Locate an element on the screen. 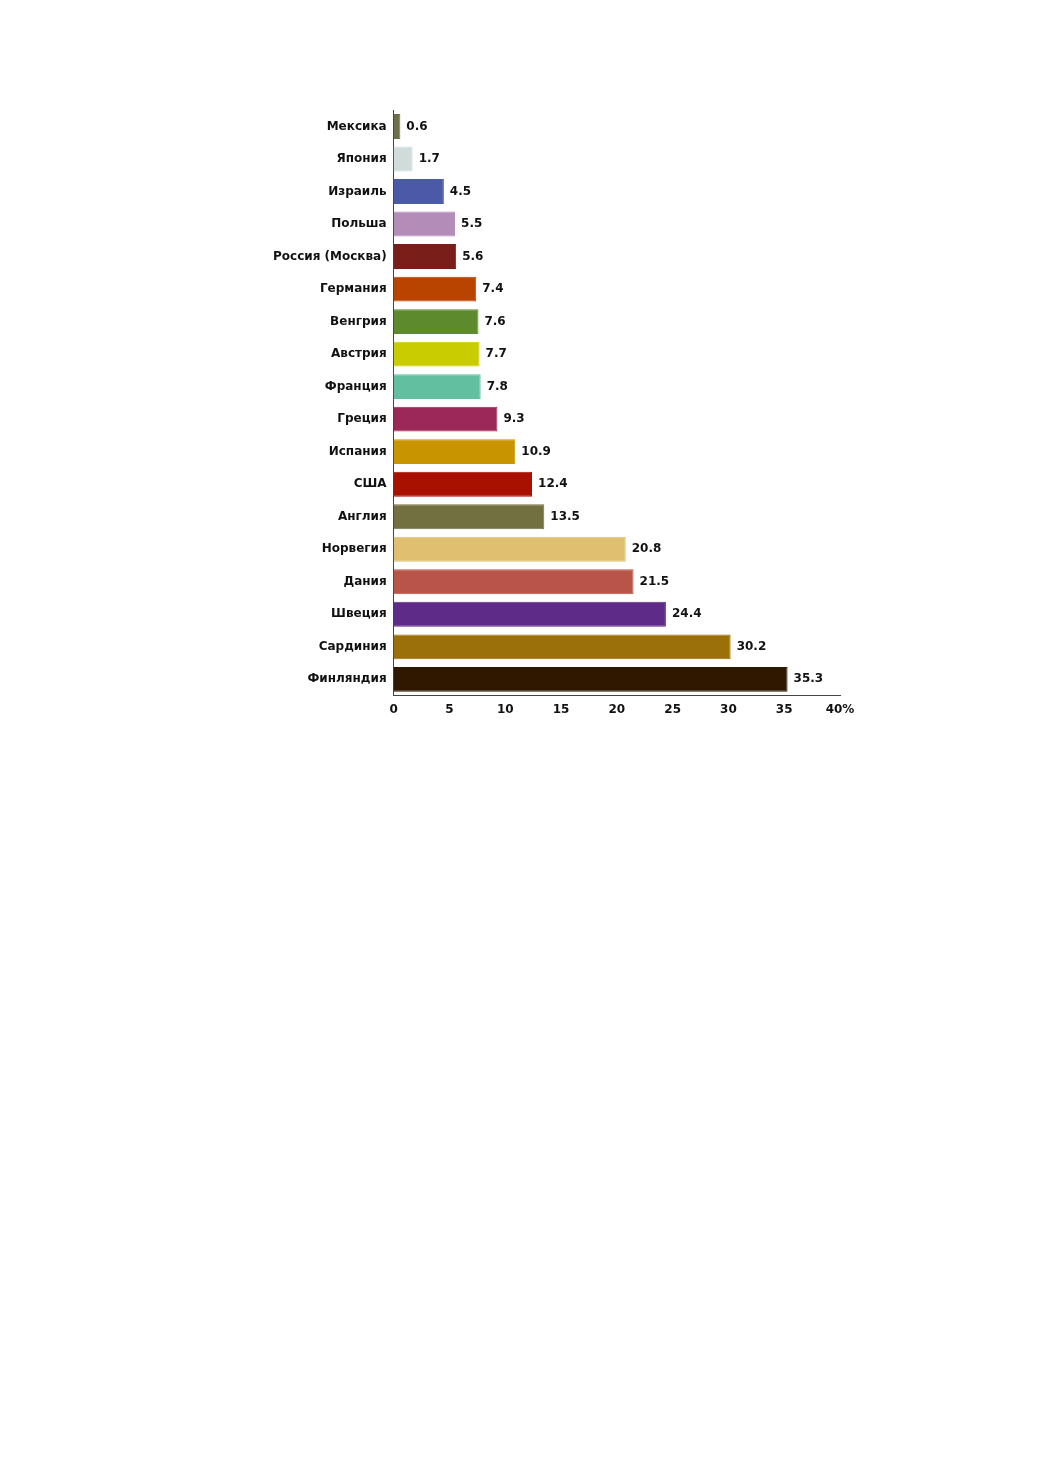 The image size is (1040, 1473). data-label: 13.5 is located at coordinates (565, 515).